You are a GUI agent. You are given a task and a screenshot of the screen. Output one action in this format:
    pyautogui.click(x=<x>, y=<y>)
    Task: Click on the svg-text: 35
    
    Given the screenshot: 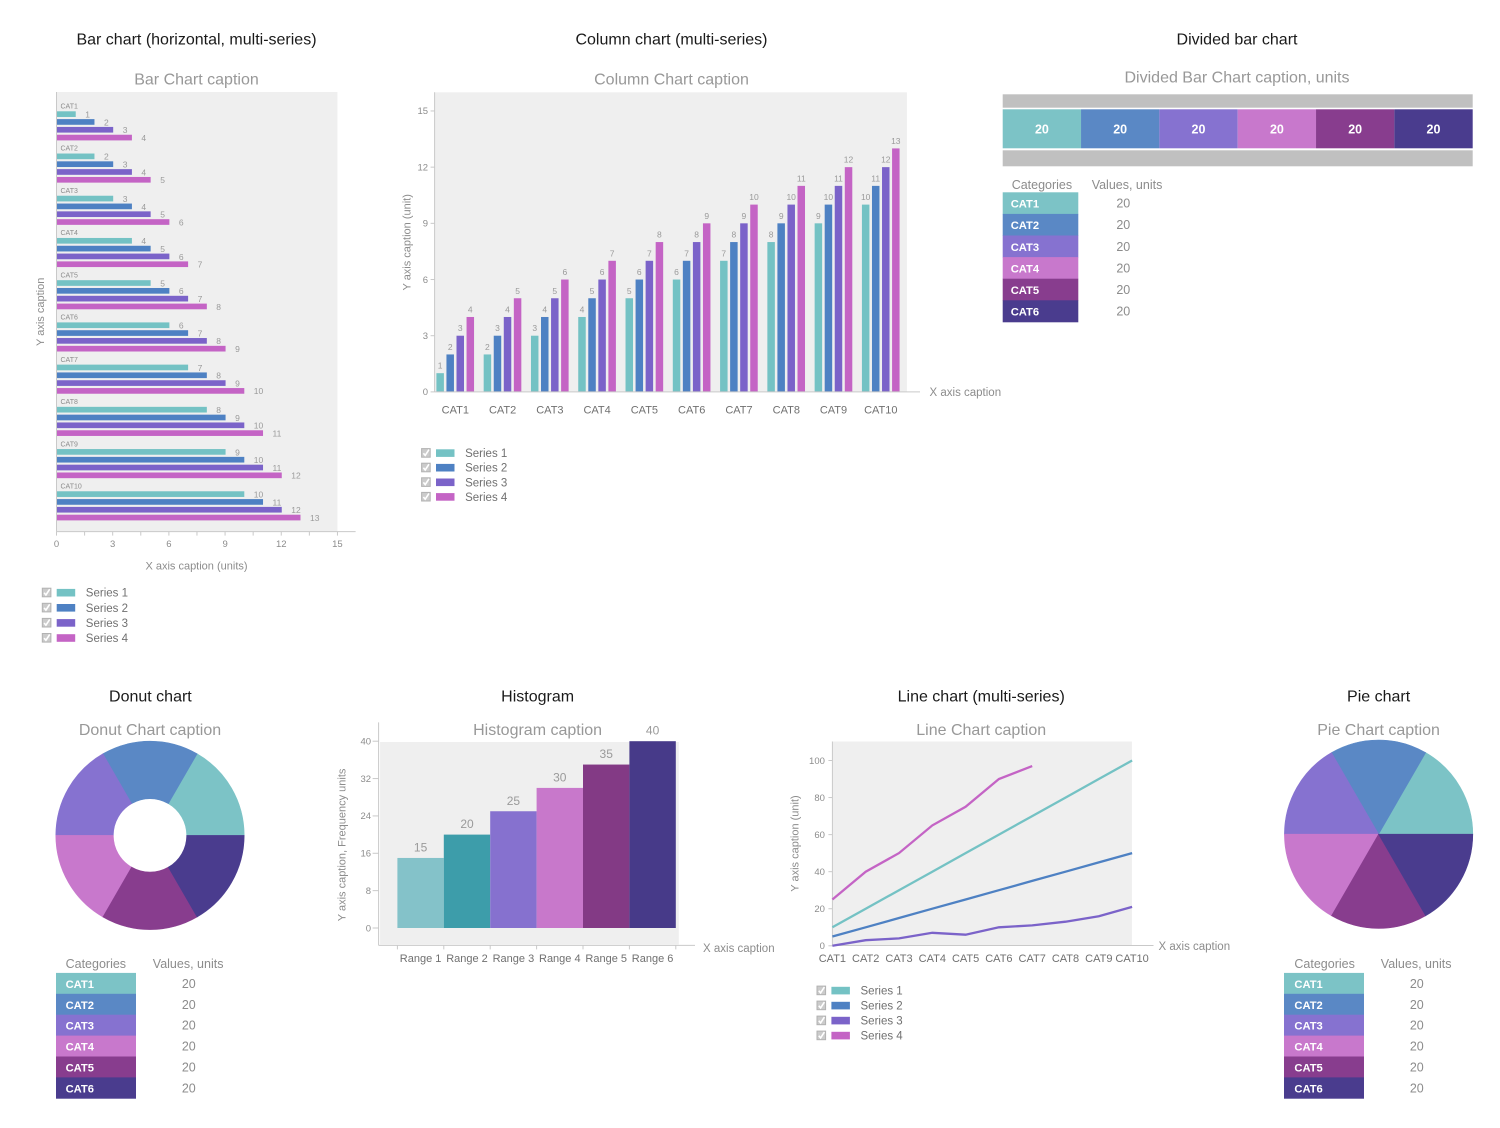 What is the action you would take?
    pyautogui.click(x=607, y=754)
    